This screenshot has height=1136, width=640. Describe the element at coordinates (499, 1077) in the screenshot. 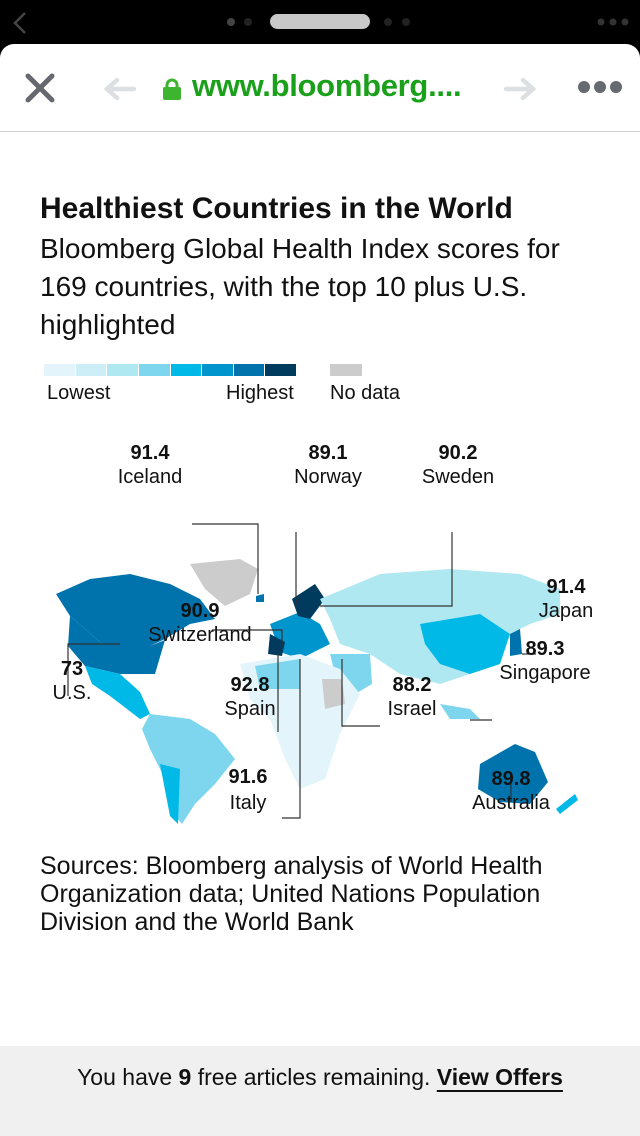

I see `view-offers-link: View Offers` at that location.